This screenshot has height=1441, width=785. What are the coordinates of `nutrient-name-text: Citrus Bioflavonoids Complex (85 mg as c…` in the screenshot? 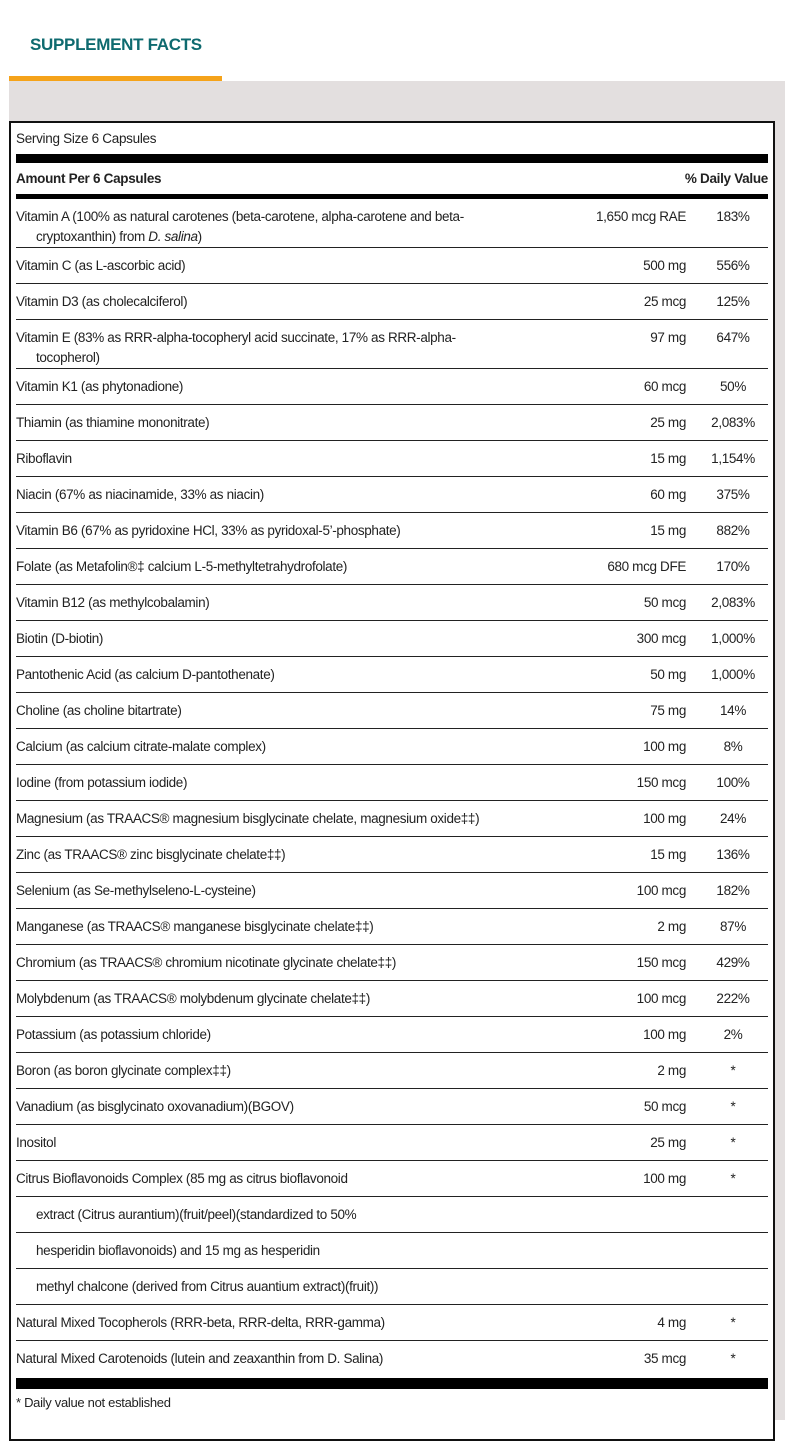 It's located at (182, 1178).